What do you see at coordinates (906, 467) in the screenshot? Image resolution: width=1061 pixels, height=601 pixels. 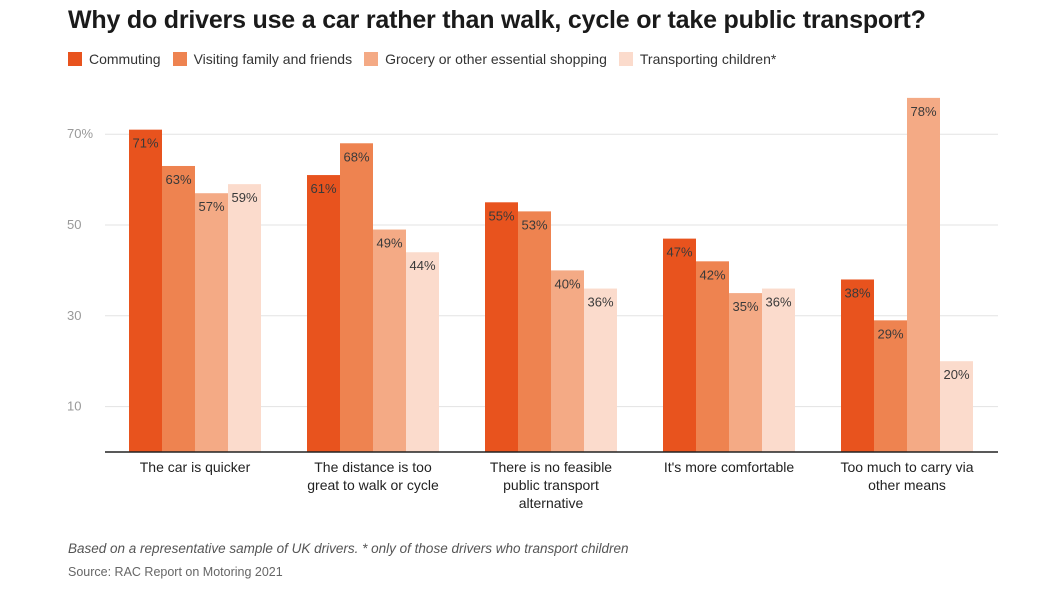 I see `x-tick-label: Too much to carry via` at bounding box center [906, 467].